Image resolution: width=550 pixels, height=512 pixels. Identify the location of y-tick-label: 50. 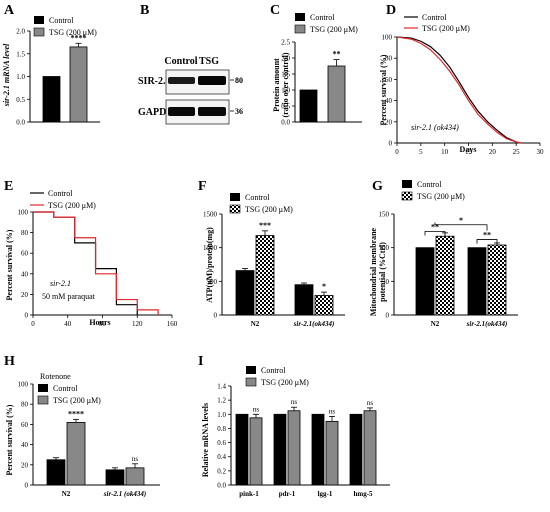
(386, 282).